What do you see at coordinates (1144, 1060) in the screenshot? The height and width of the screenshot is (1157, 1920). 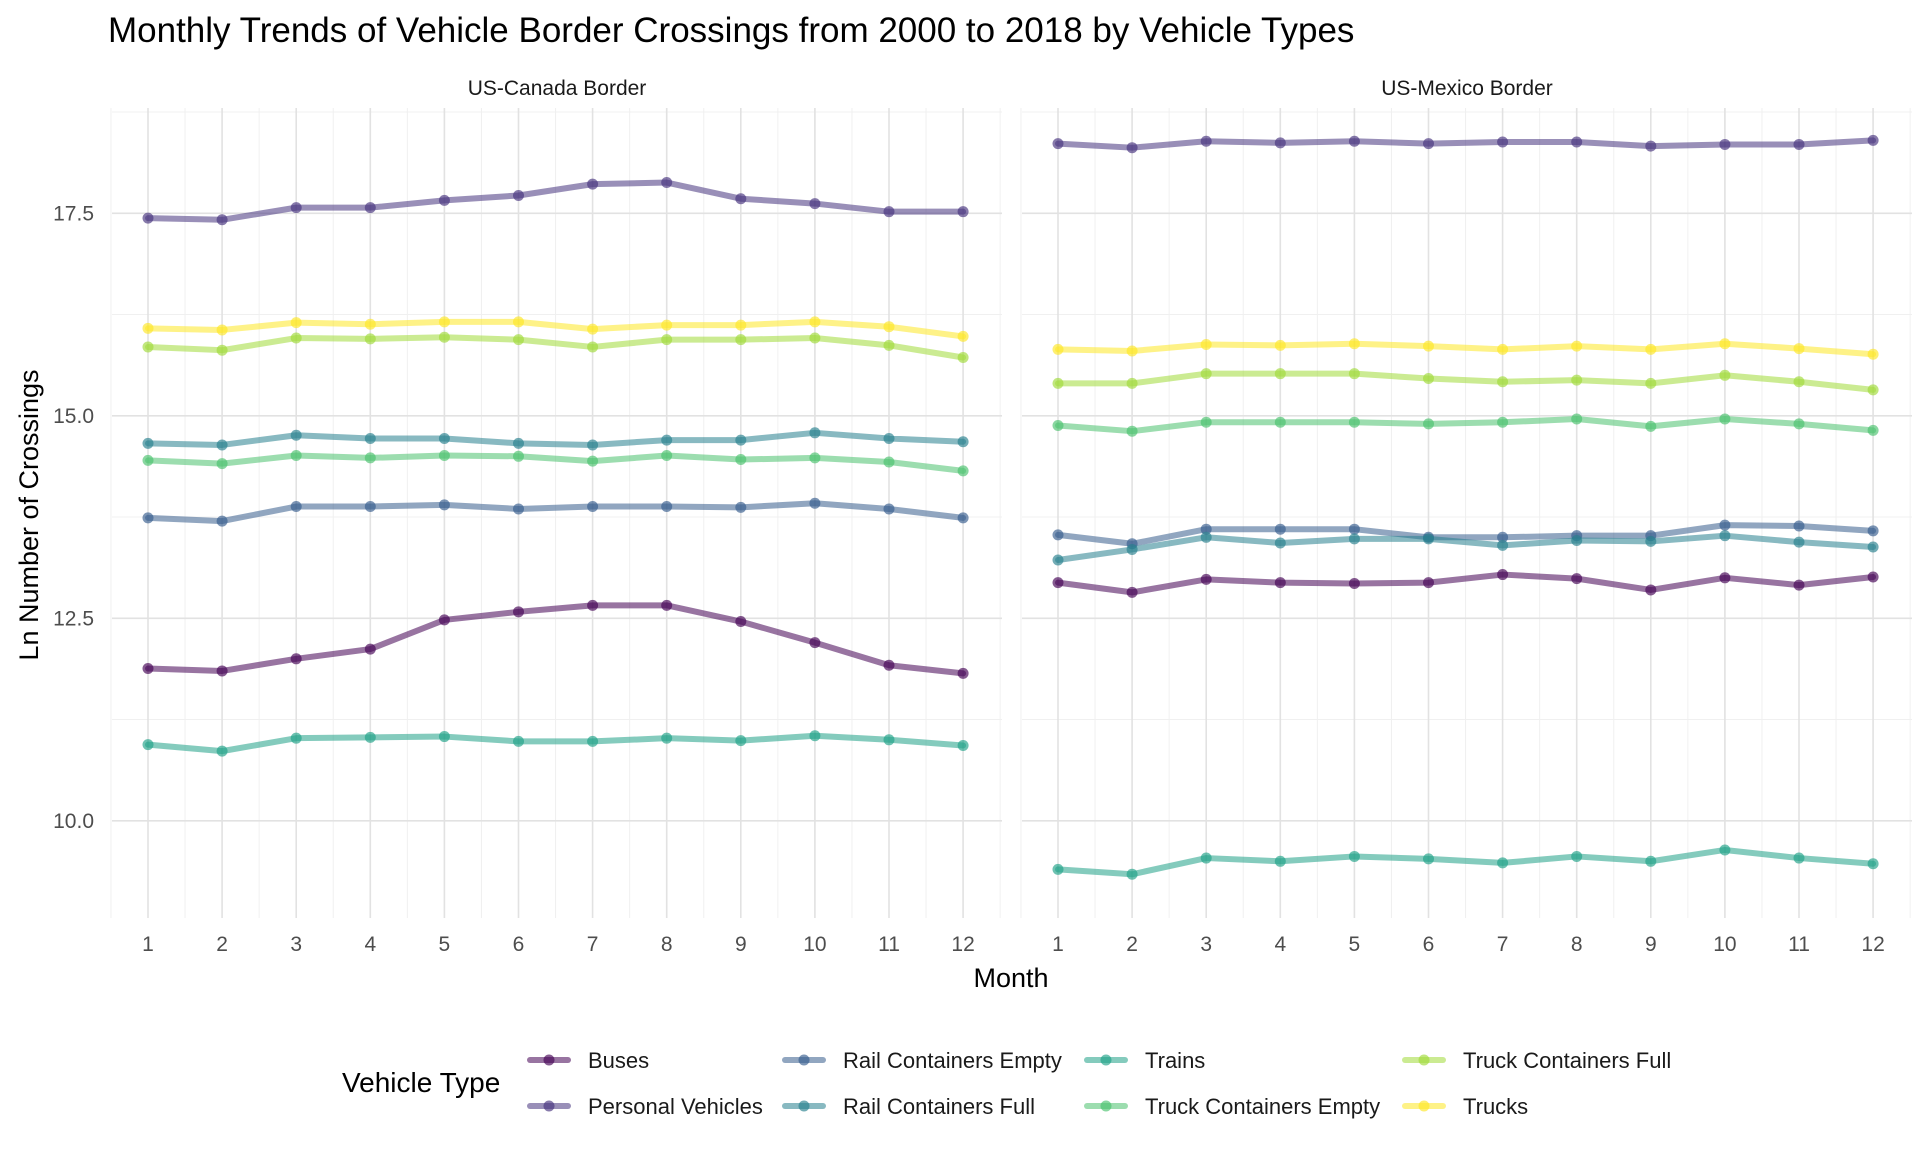 I see `legend-item-trains: Trains` at bounding box center [1144, 1060].